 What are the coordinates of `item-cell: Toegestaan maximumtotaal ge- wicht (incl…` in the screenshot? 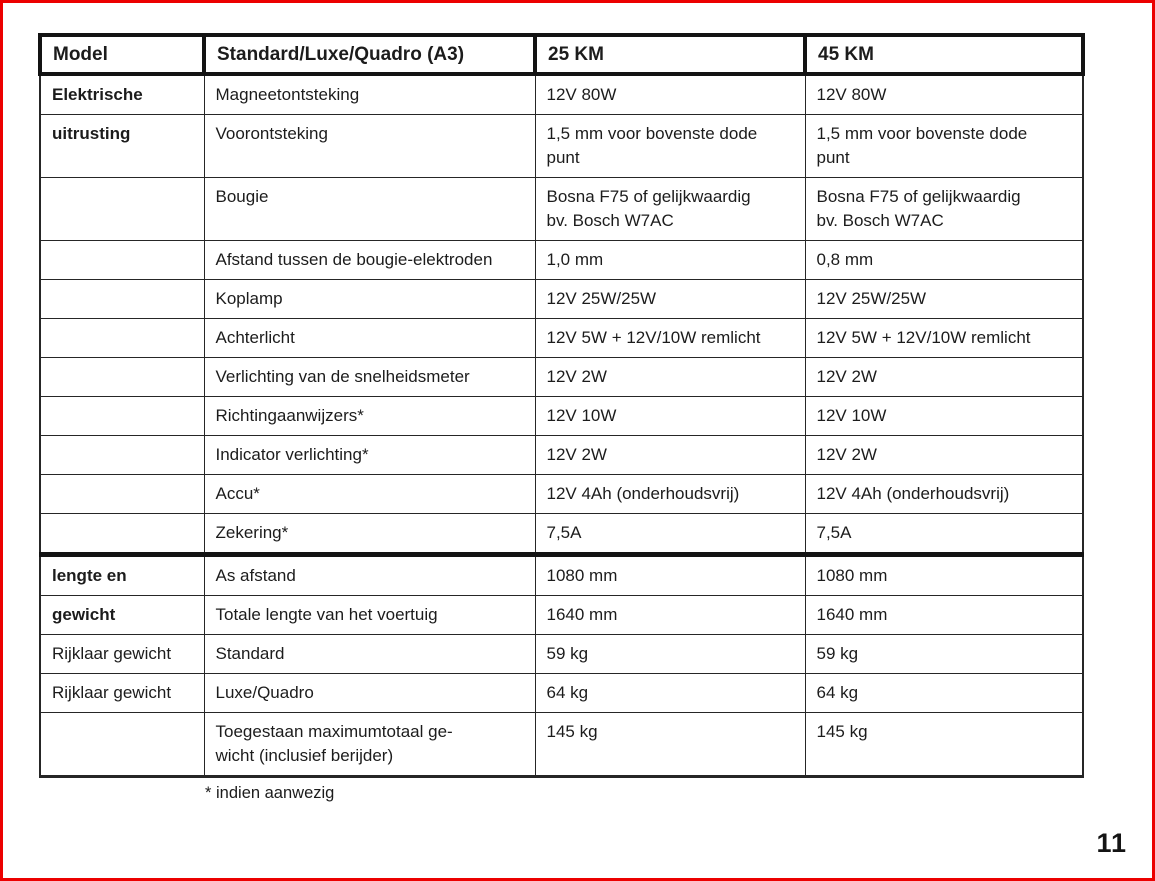 It's located at (369, 745).